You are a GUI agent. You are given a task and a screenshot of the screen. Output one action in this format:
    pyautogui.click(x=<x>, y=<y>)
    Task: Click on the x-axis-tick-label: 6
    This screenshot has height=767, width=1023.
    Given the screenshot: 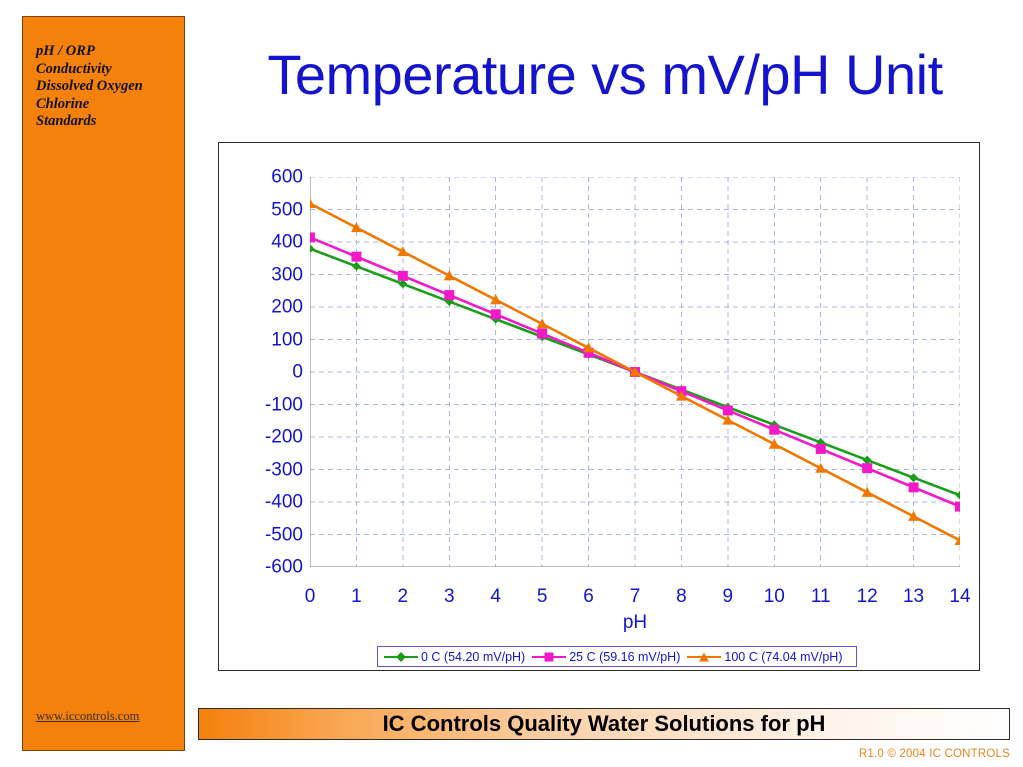 What is the action you would take?
    pyautogui.click(x=588, y=596)
    